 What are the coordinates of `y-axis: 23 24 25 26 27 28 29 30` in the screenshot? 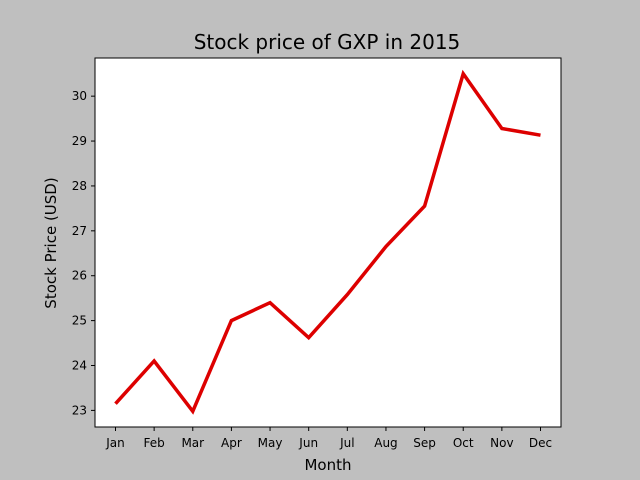 It's located at (83, 253).